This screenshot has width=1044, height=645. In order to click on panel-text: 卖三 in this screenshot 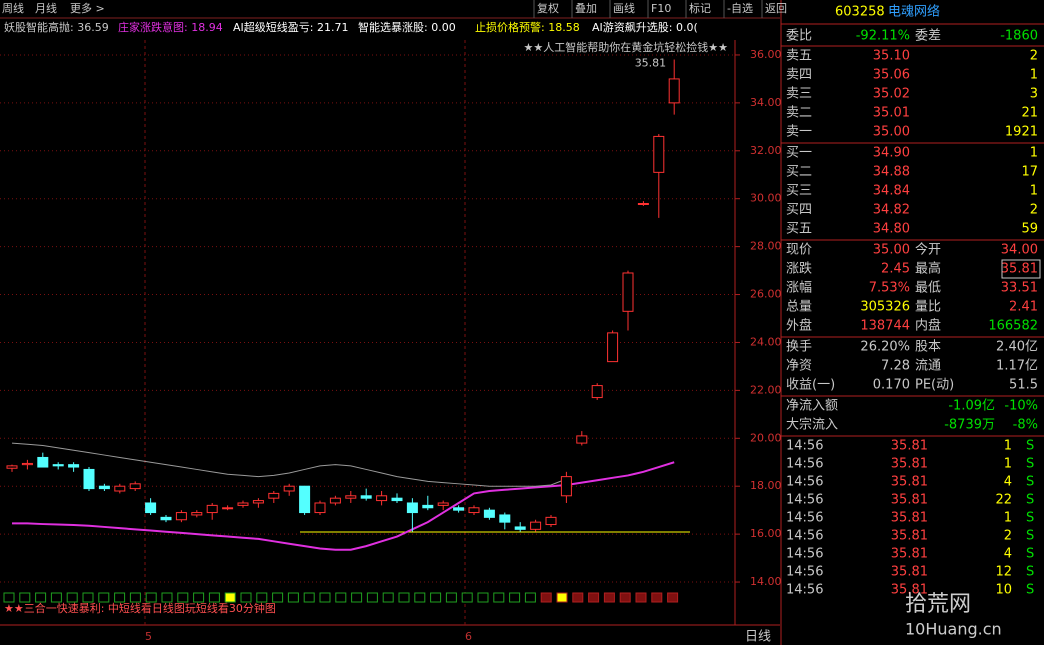, I will do `click(799, 94)`.